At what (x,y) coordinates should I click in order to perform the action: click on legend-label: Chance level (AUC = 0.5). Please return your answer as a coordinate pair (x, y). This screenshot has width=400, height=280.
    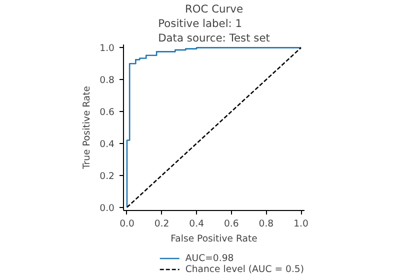
    Looking at the image, I should click on (244, 269).